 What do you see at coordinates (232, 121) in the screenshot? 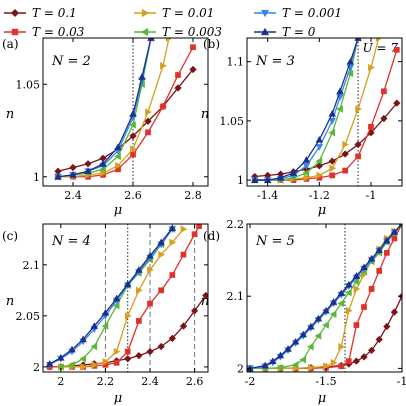
I see `y-tick-label: 1.05` at bounding box center [232, 121].